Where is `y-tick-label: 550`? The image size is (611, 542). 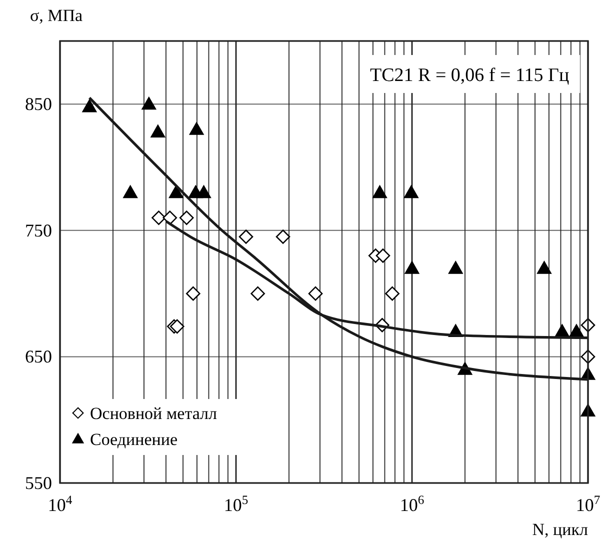 y-tick-label: 550 is located at coordinates (38, 483).